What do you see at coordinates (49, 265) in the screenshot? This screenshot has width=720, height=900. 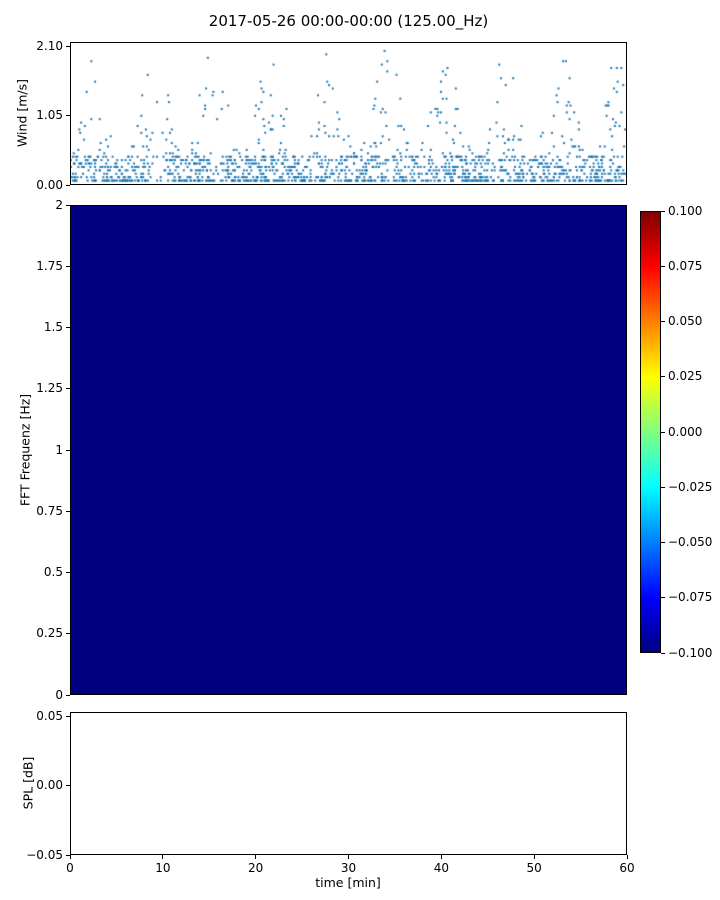 I see `spec-ytick-label: 1.75` at bounding box center [49, 265].